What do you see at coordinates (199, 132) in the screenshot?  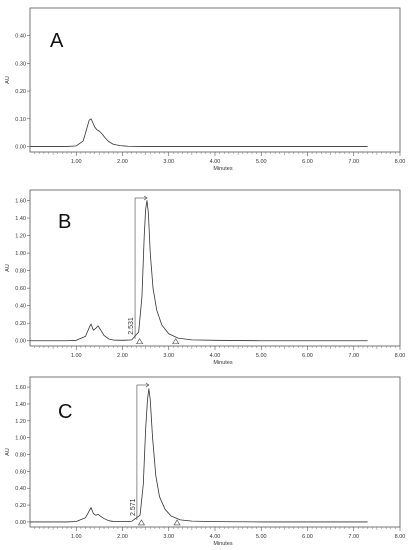 I see `chromatogram-trace` at bounding box center [199, 132].